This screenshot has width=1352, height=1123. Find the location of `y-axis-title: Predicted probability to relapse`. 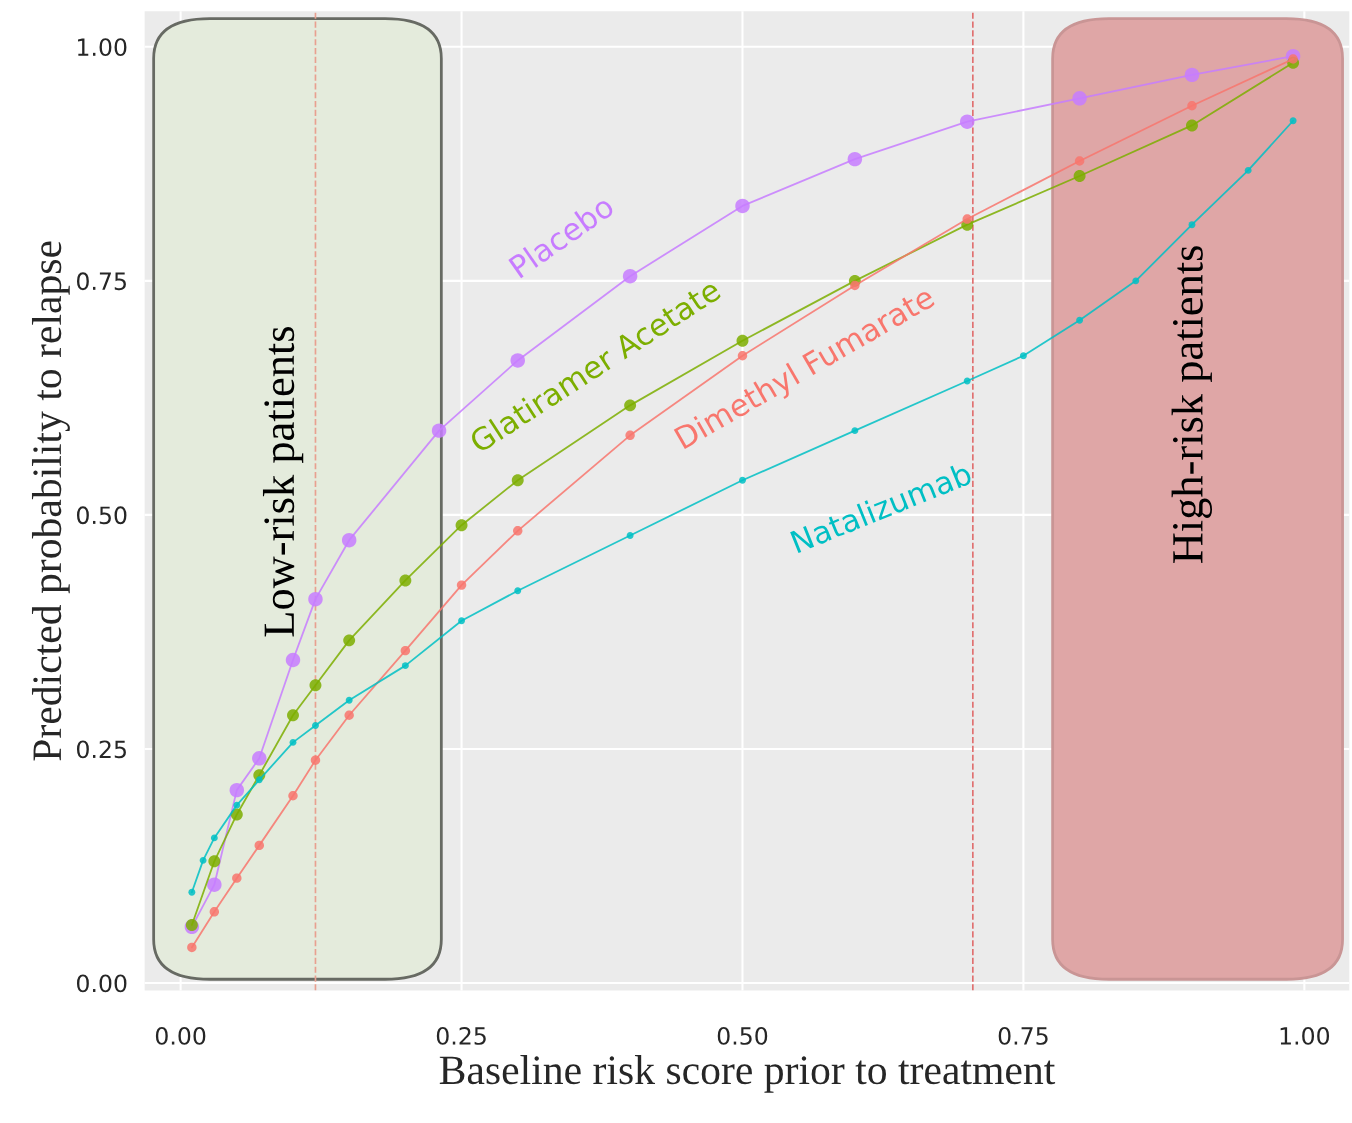

y-axis-title: Predicted probability to relapse is located at coordinates (50, 501).